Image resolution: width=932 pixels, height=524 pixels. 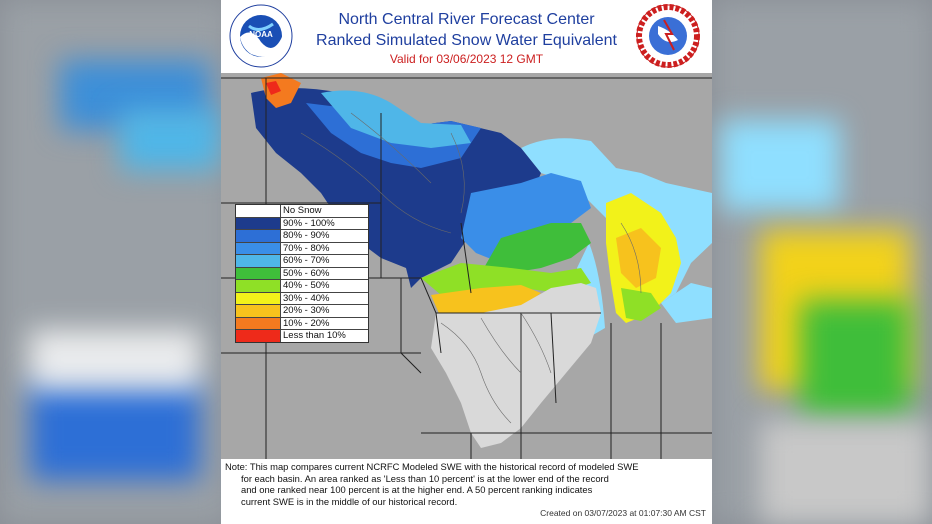 I want to click on legend-item: 50% - 60%, so click(x=302, y=273).